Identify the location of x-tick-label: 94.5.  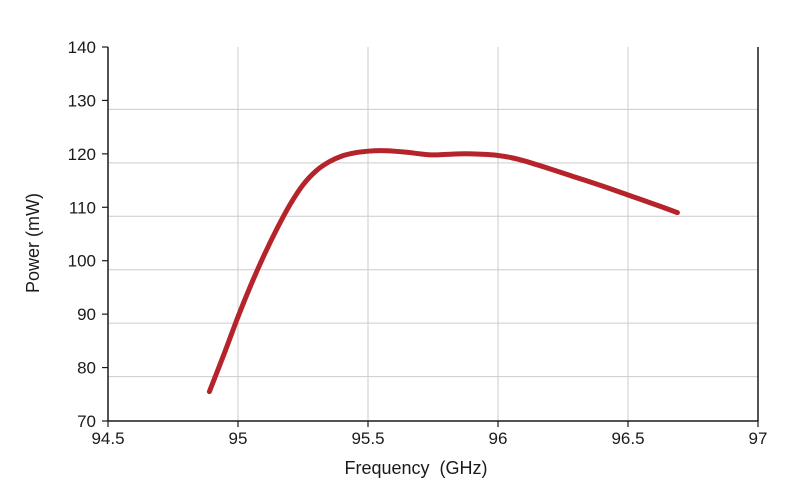
(107, 438).